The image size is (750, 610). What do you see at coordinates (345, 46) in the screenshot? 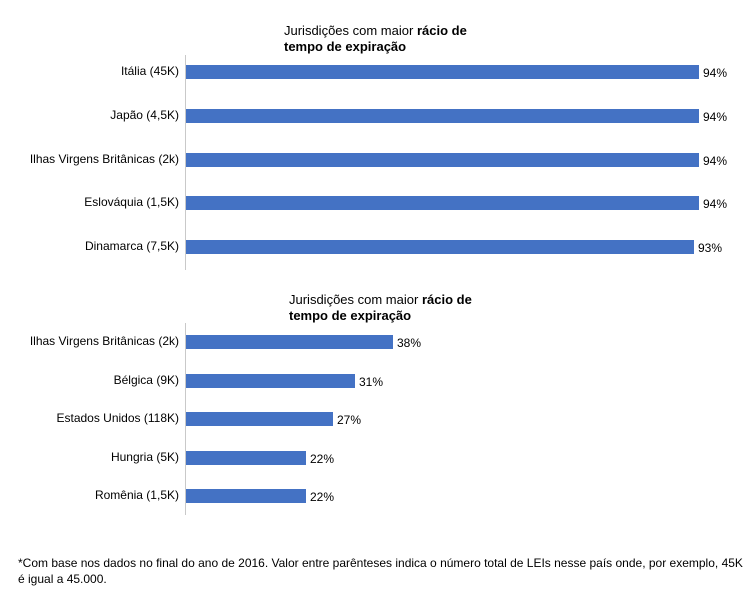
I see `chart-top-title-bold-2: tempo de expiração` at bounding box center [345, 46].